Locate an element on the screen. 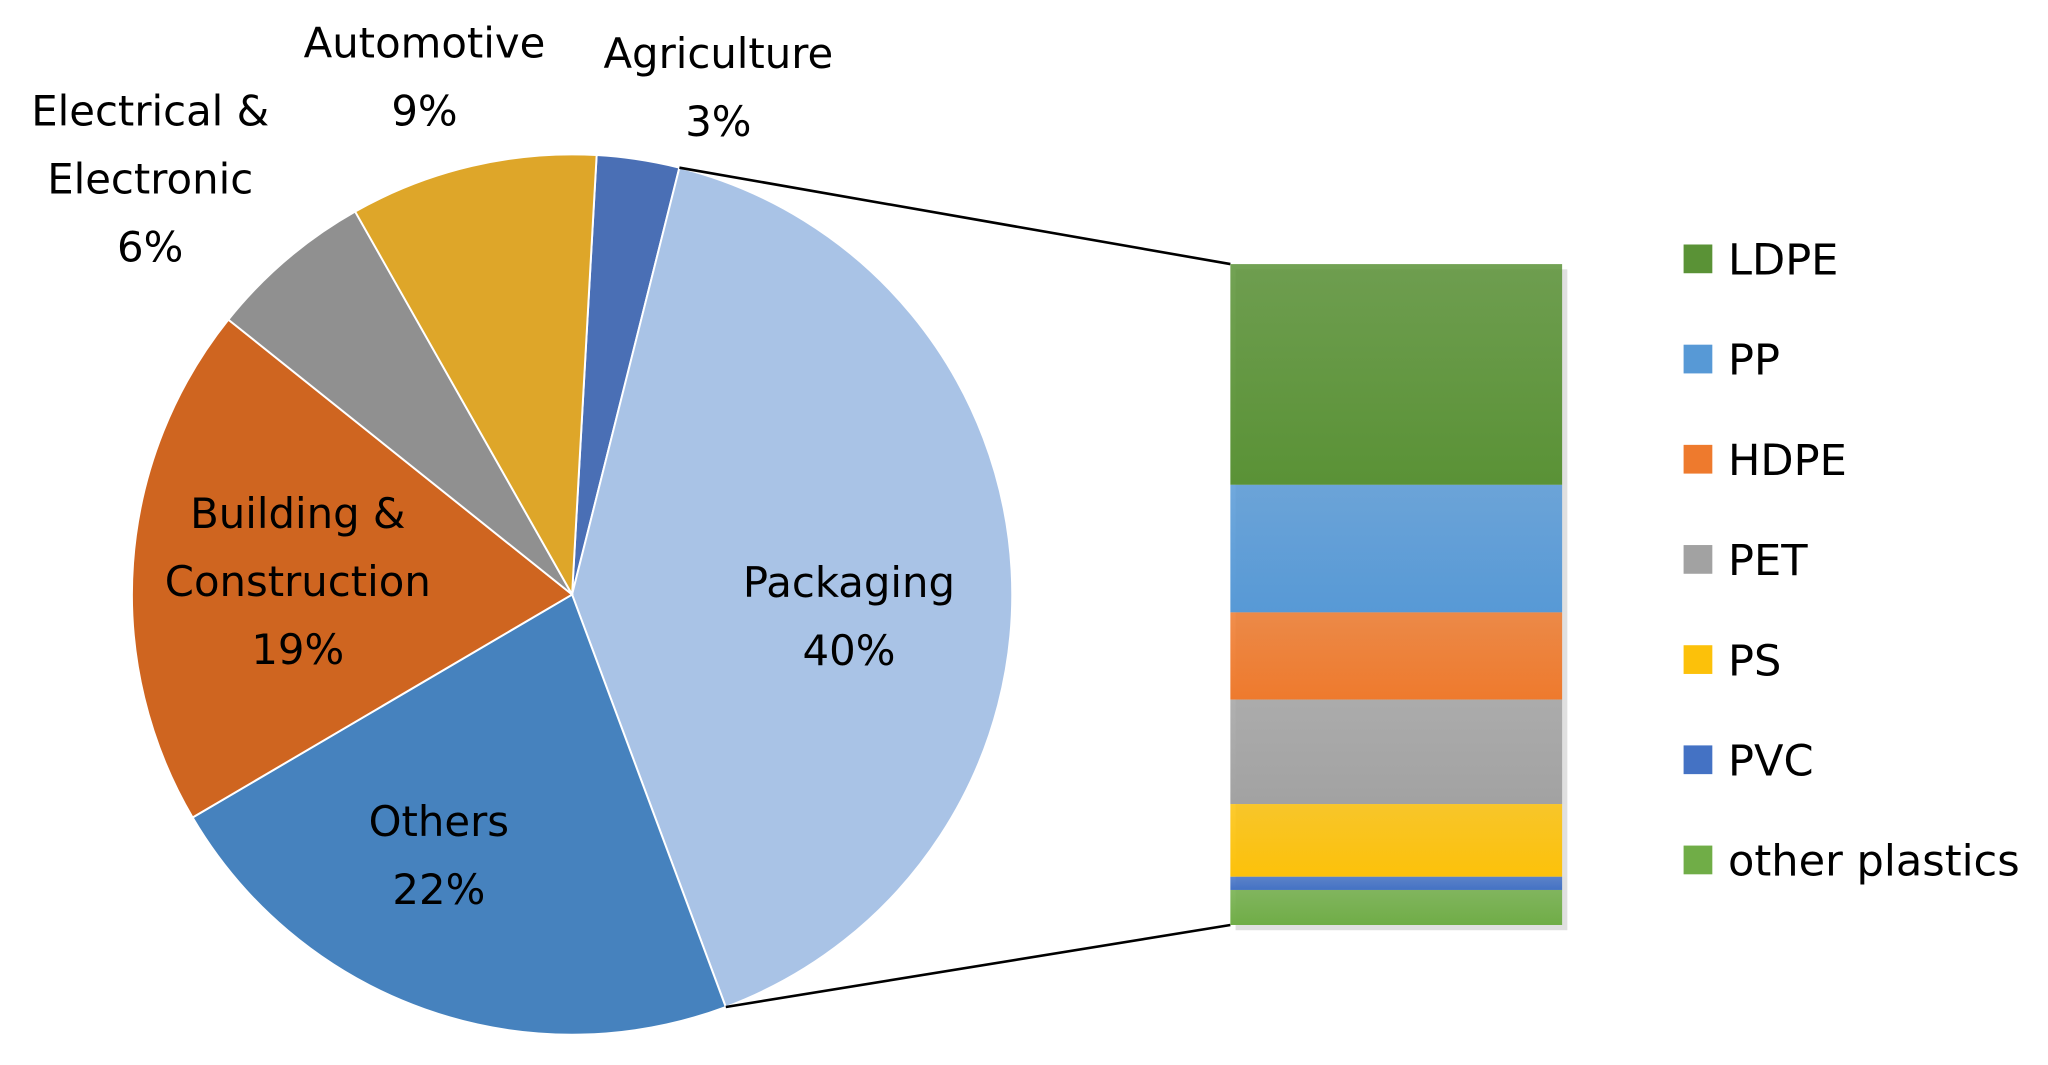 The width and height of the screenshot is (2048, 1065). bar-segment-pp is located at coordinates (1396, 548).